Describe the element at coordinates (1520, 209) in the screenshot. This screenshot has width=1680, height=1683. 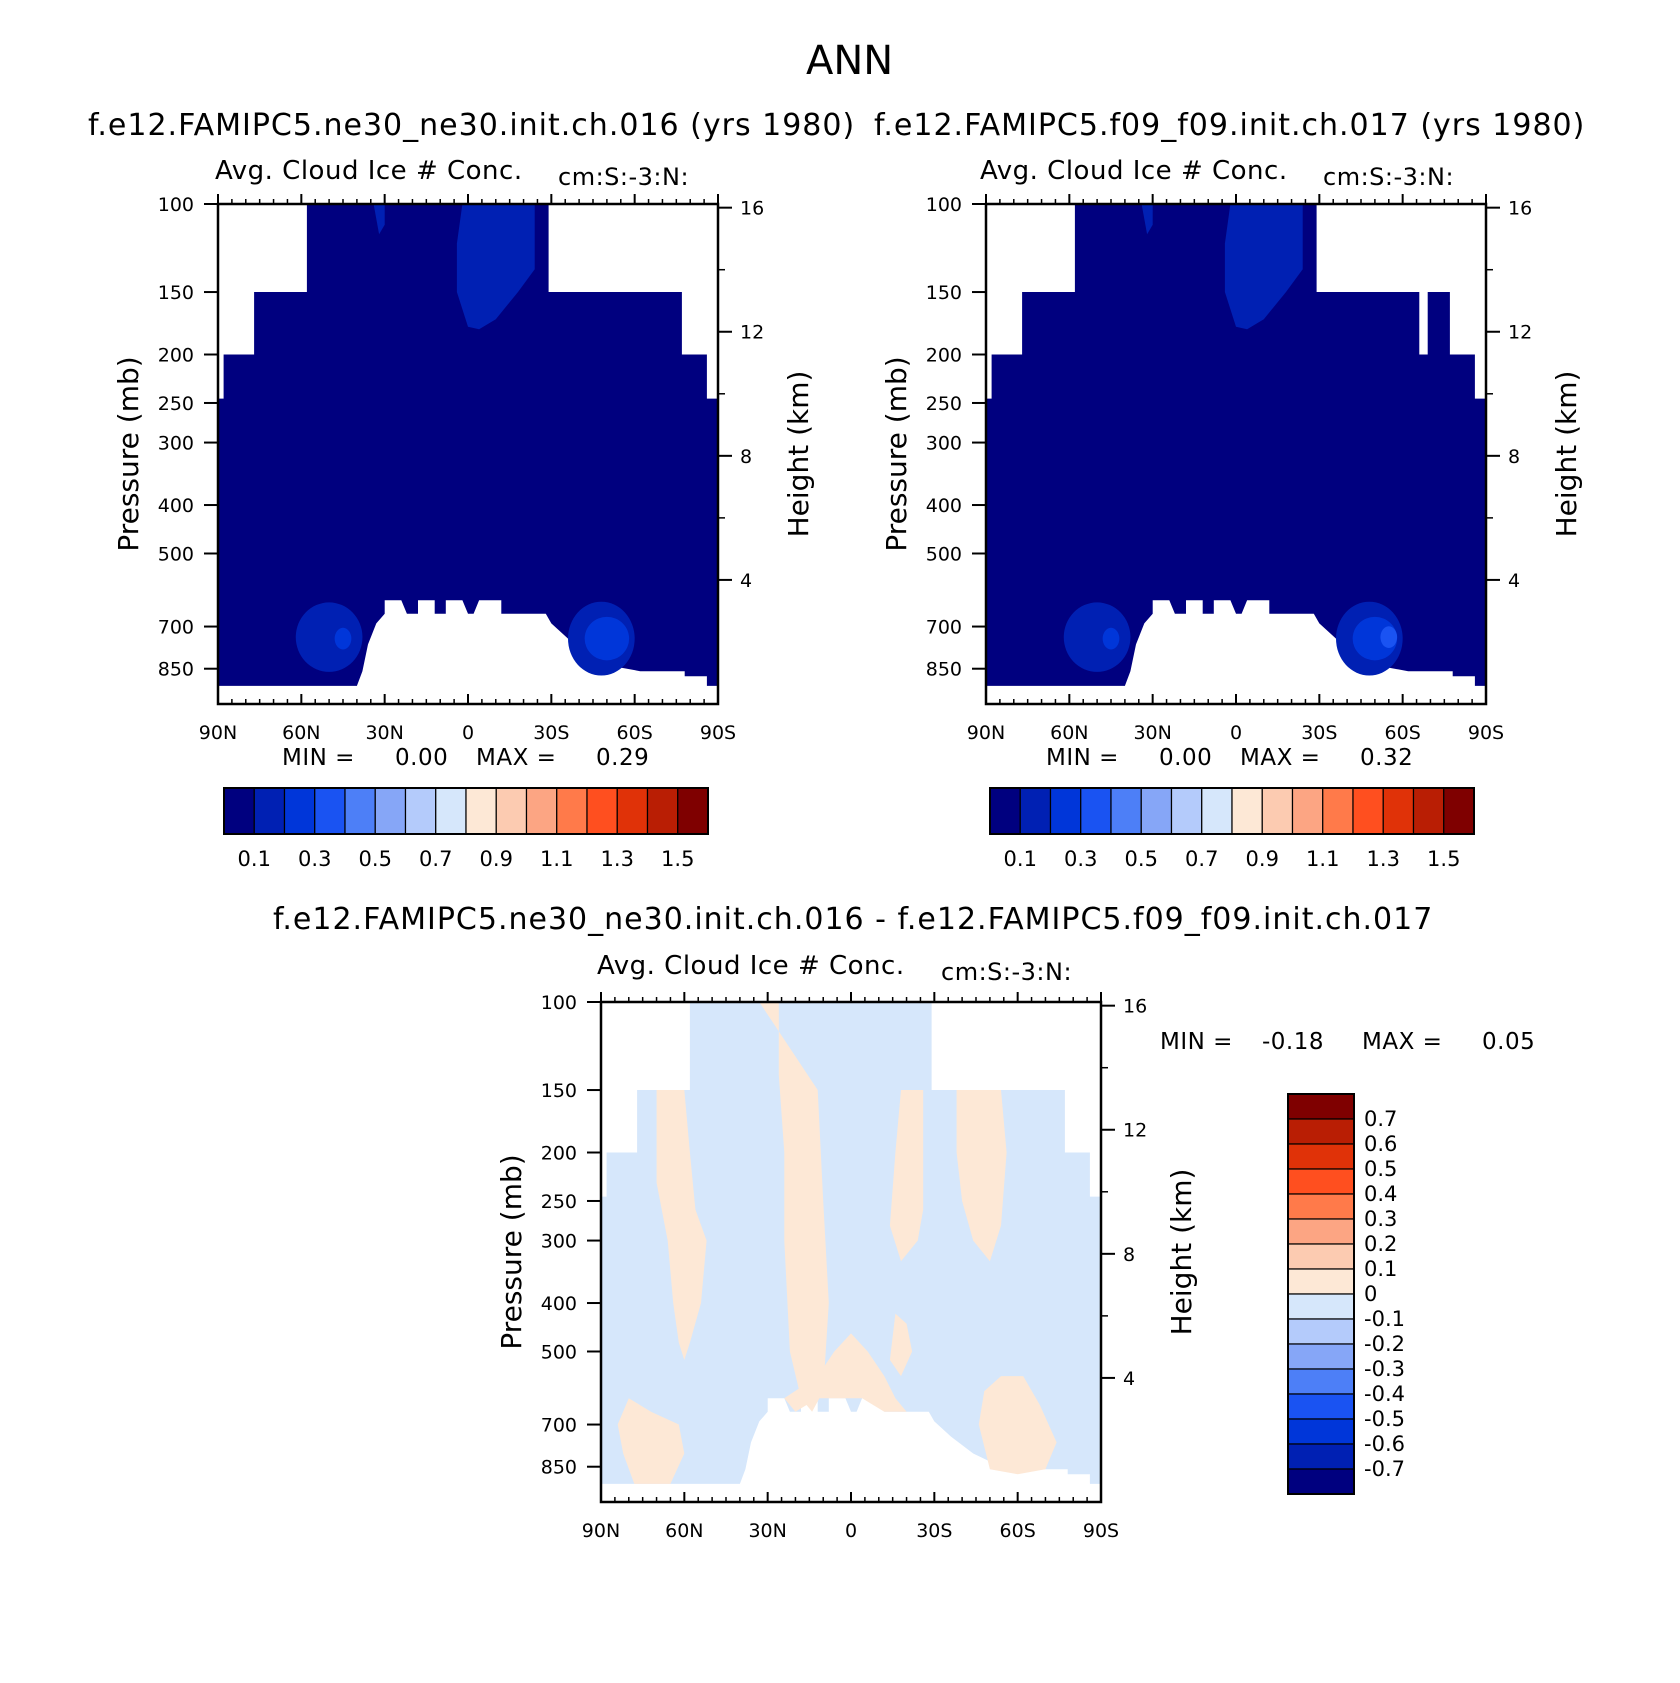
I see `panel-2-height-tick-label: 16` at that location.